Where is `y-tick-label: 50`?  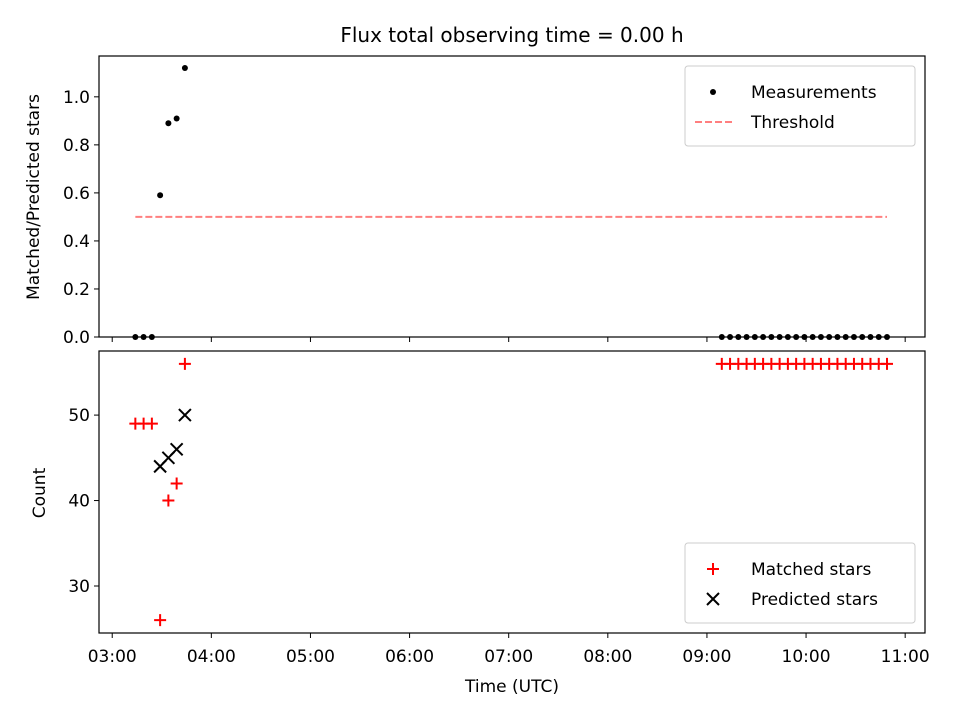
y-tick-label: 50 is located at coordinates (79, 416).